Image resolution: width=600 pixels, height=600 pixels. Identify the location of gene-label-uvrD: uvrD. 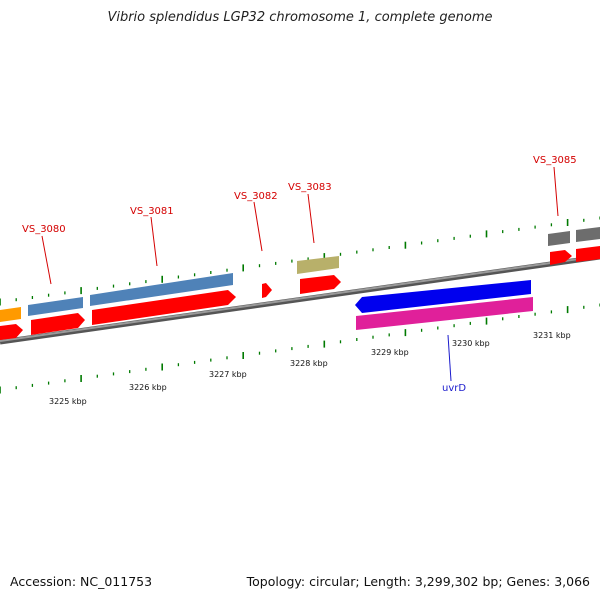
(454, 388).